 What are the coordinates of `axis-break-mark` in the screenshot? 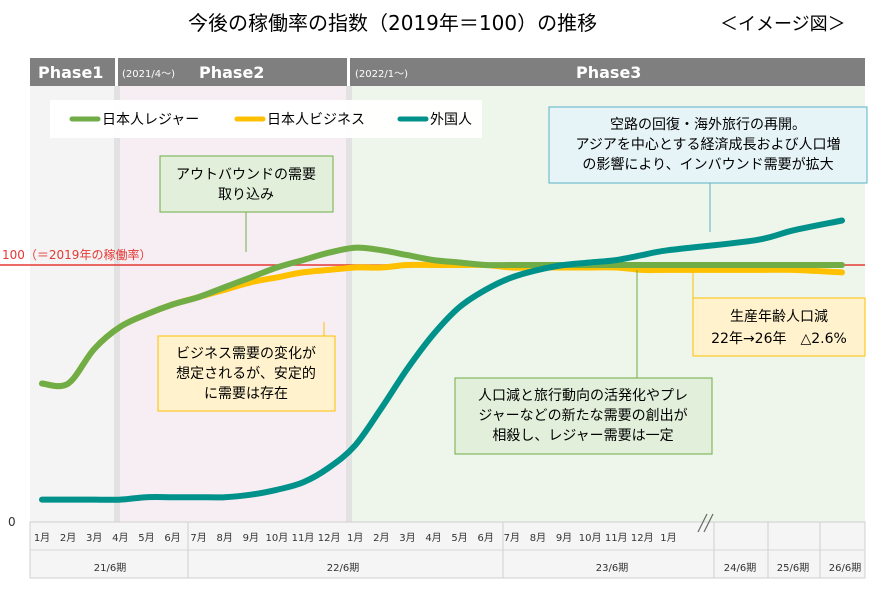 It's located at (705, 523).